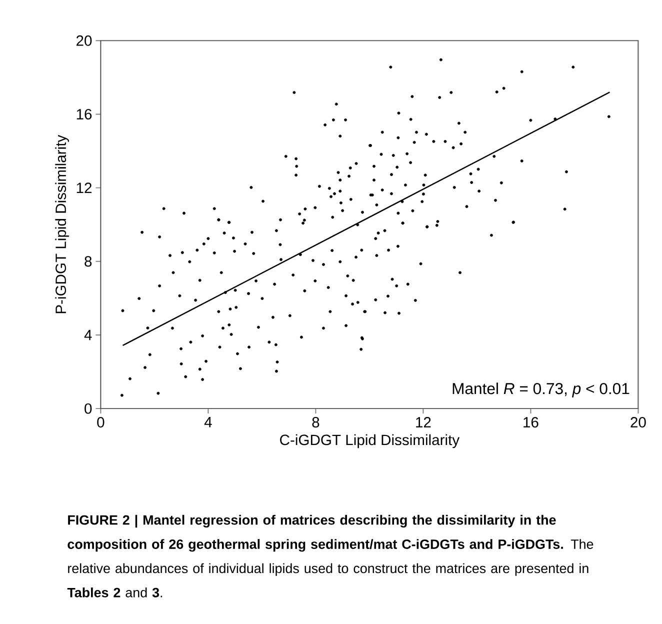 The height and width of the screenshot is (624, 662). I want to click on y-tick-label: 8, so click(88, 261).